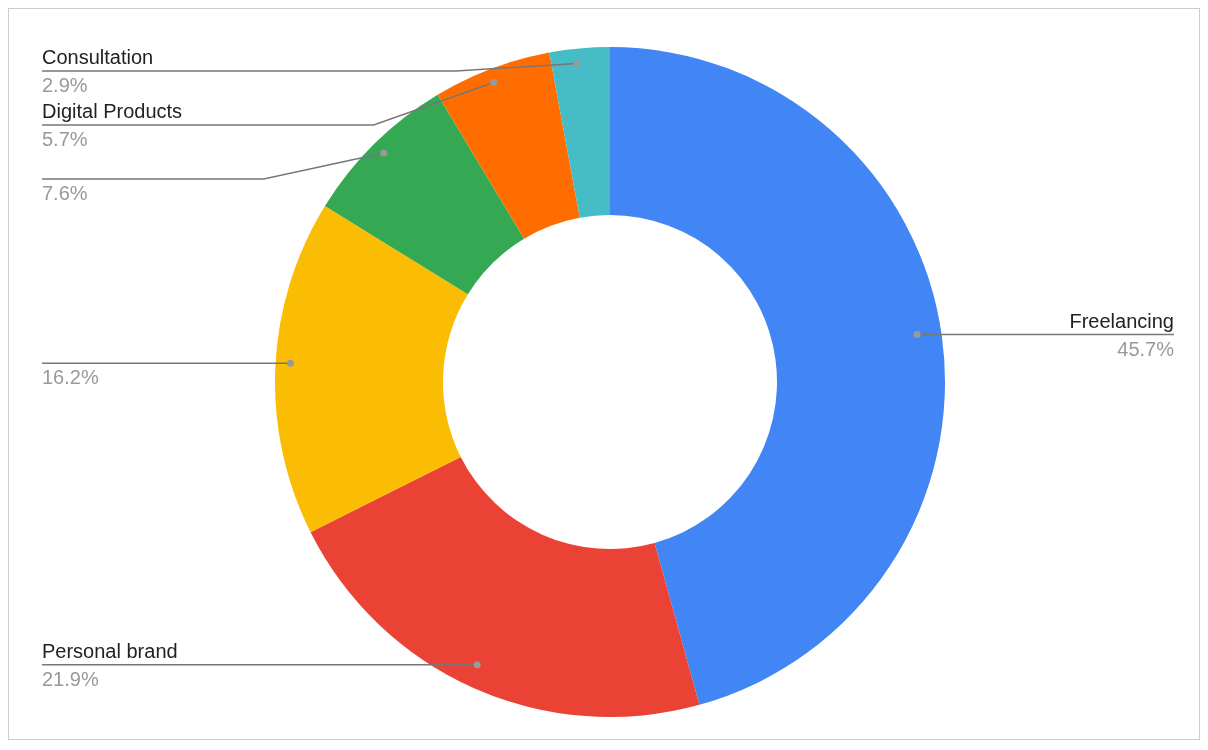 Image resolution: width=1208 pixels, height=750 pixels. Describe the element at coordinates (1146, 348) in the screenshot. I see `data-label: 45.7%` at that location.